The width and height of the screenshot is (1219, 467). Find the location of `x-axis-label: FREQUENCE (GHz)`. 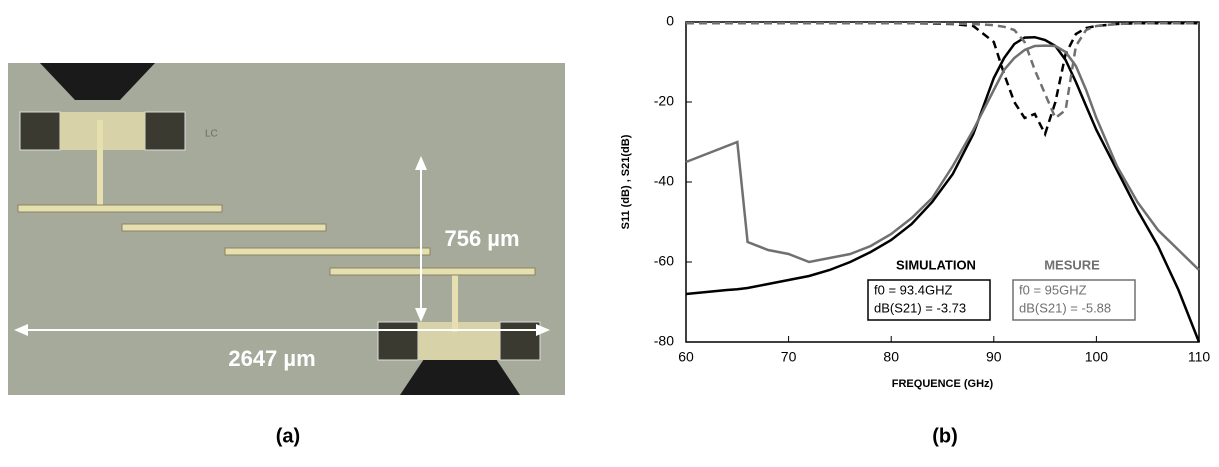

x-axis-label: FREQUENCE (GHz) is located at coordinates (943, 384).